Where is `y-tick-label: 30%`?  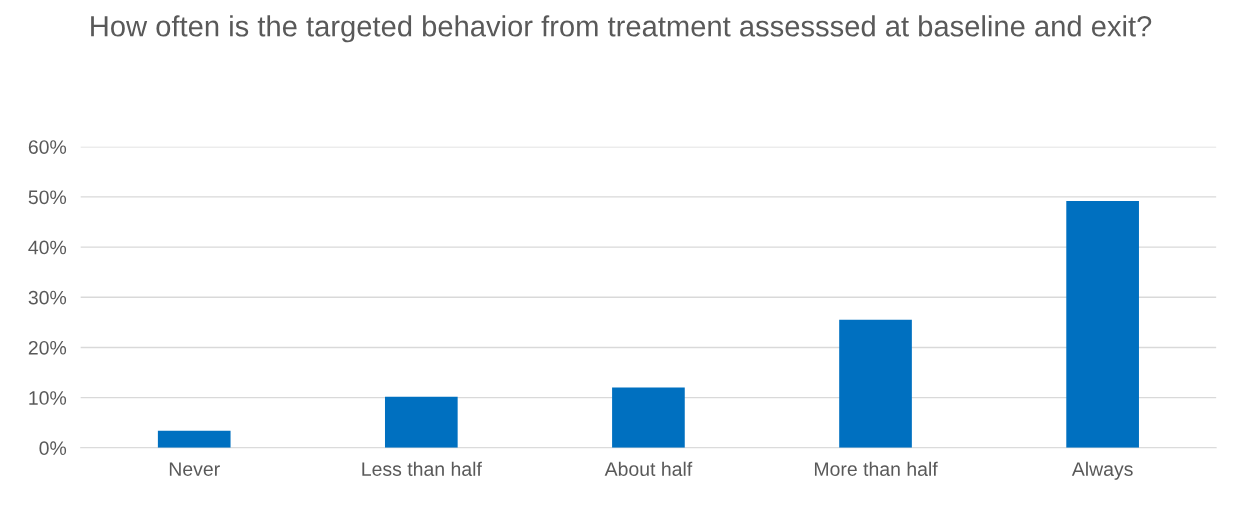
y-tick-label: 30% is located at coordinates (47, 297).